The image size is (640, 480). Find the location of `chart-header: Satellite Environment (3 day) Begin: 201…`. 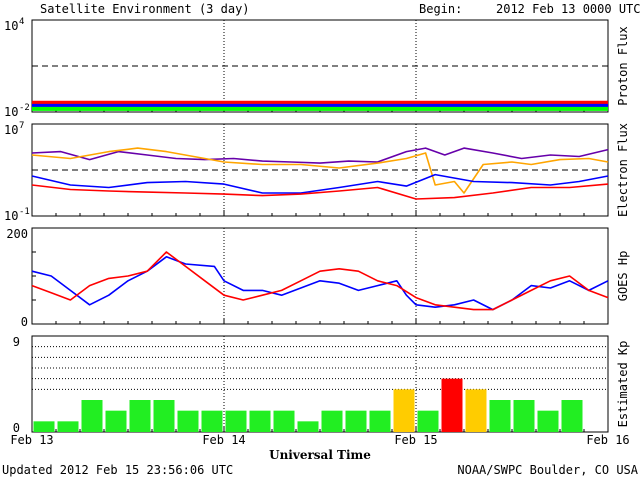

chart-header: Satellite Environment (3 day) Begin: 201… is located at coordinates (340, 9).